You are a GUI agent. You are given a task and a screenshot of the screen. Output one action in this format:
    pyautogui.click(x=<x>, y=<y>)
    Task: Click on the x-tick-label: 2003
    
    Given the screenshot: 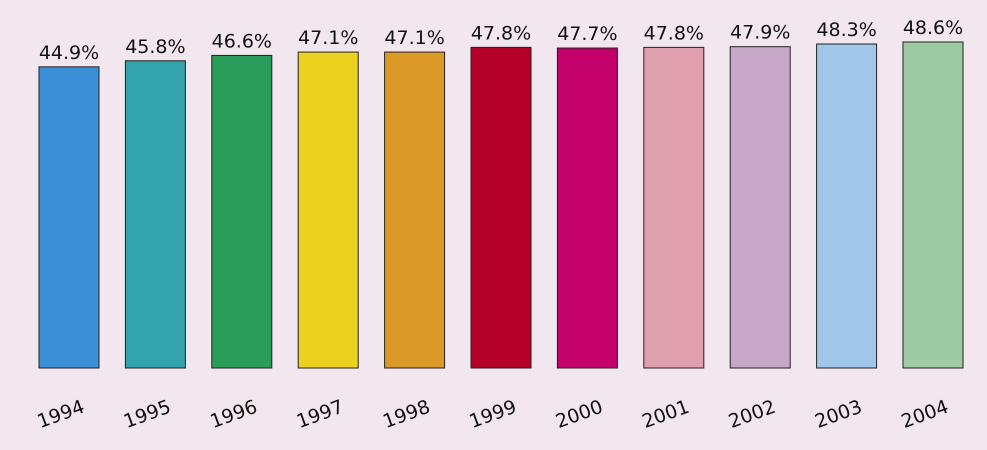 What is the action you would take?
    pyautogui.click(x=838, y=414)
    